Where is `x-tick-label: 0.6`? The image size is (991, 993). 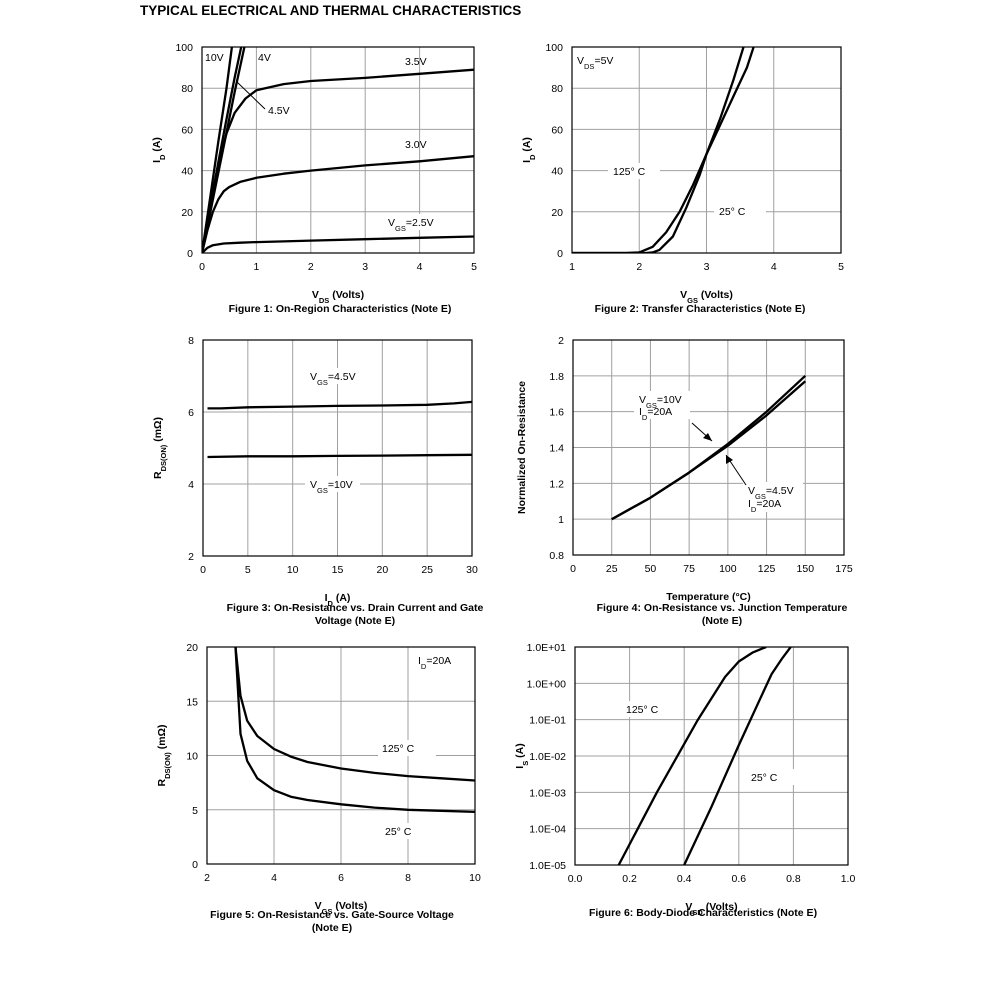
x-tick-label: 0.6 is located at coordinates (738, 879).